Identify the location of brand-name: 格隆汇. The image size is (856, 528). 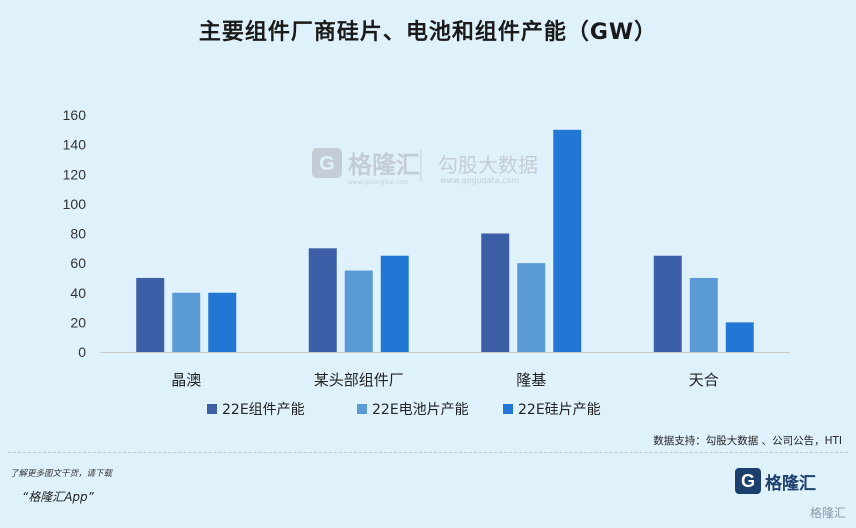
(790, 483).